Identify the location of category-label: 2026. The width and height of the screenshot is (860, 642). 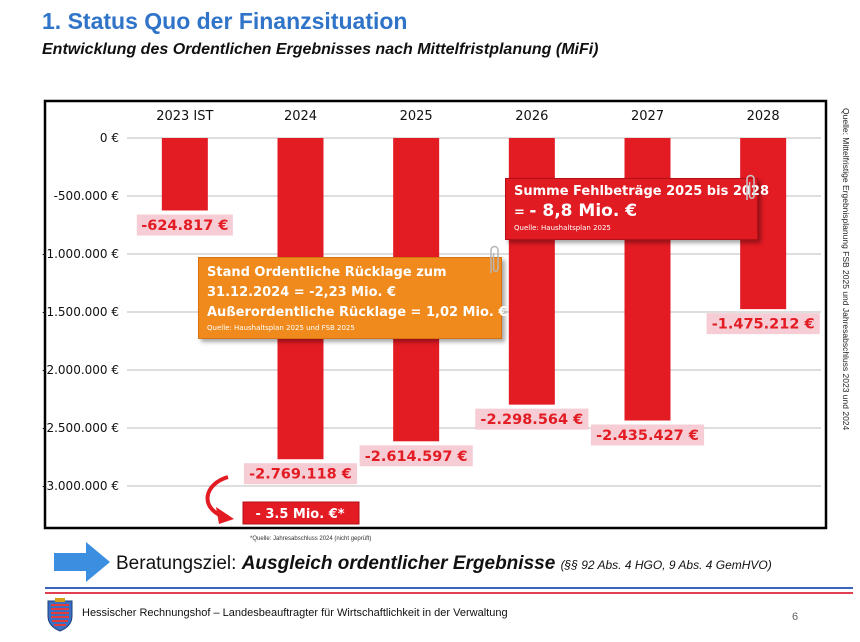
(531, 116).